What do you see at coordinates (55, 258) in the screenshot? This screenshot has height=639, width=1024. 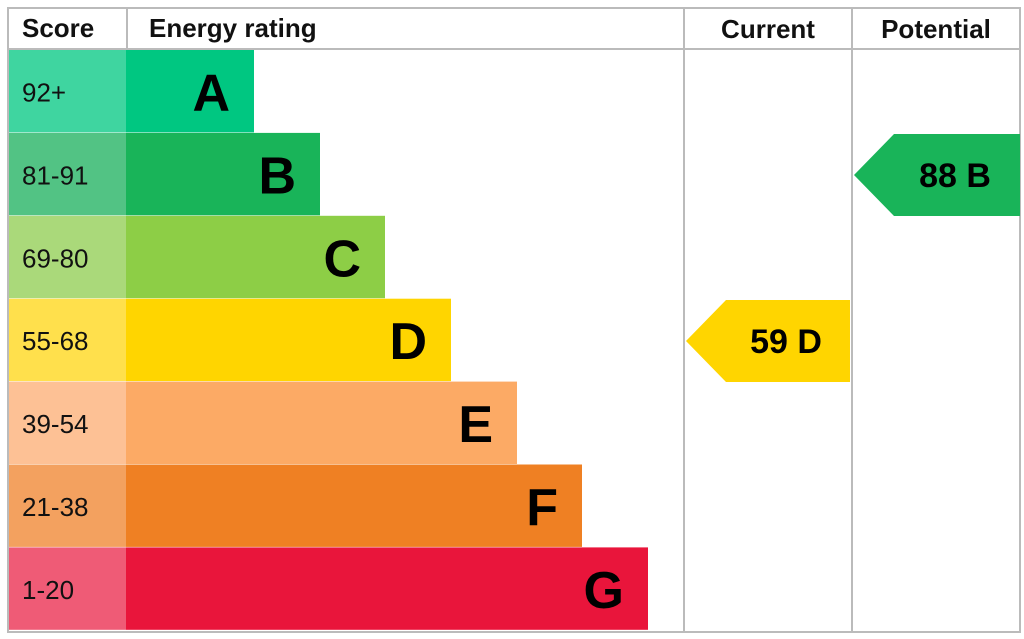 I see `score-range: 69-80` at bounding box center [55, 258].